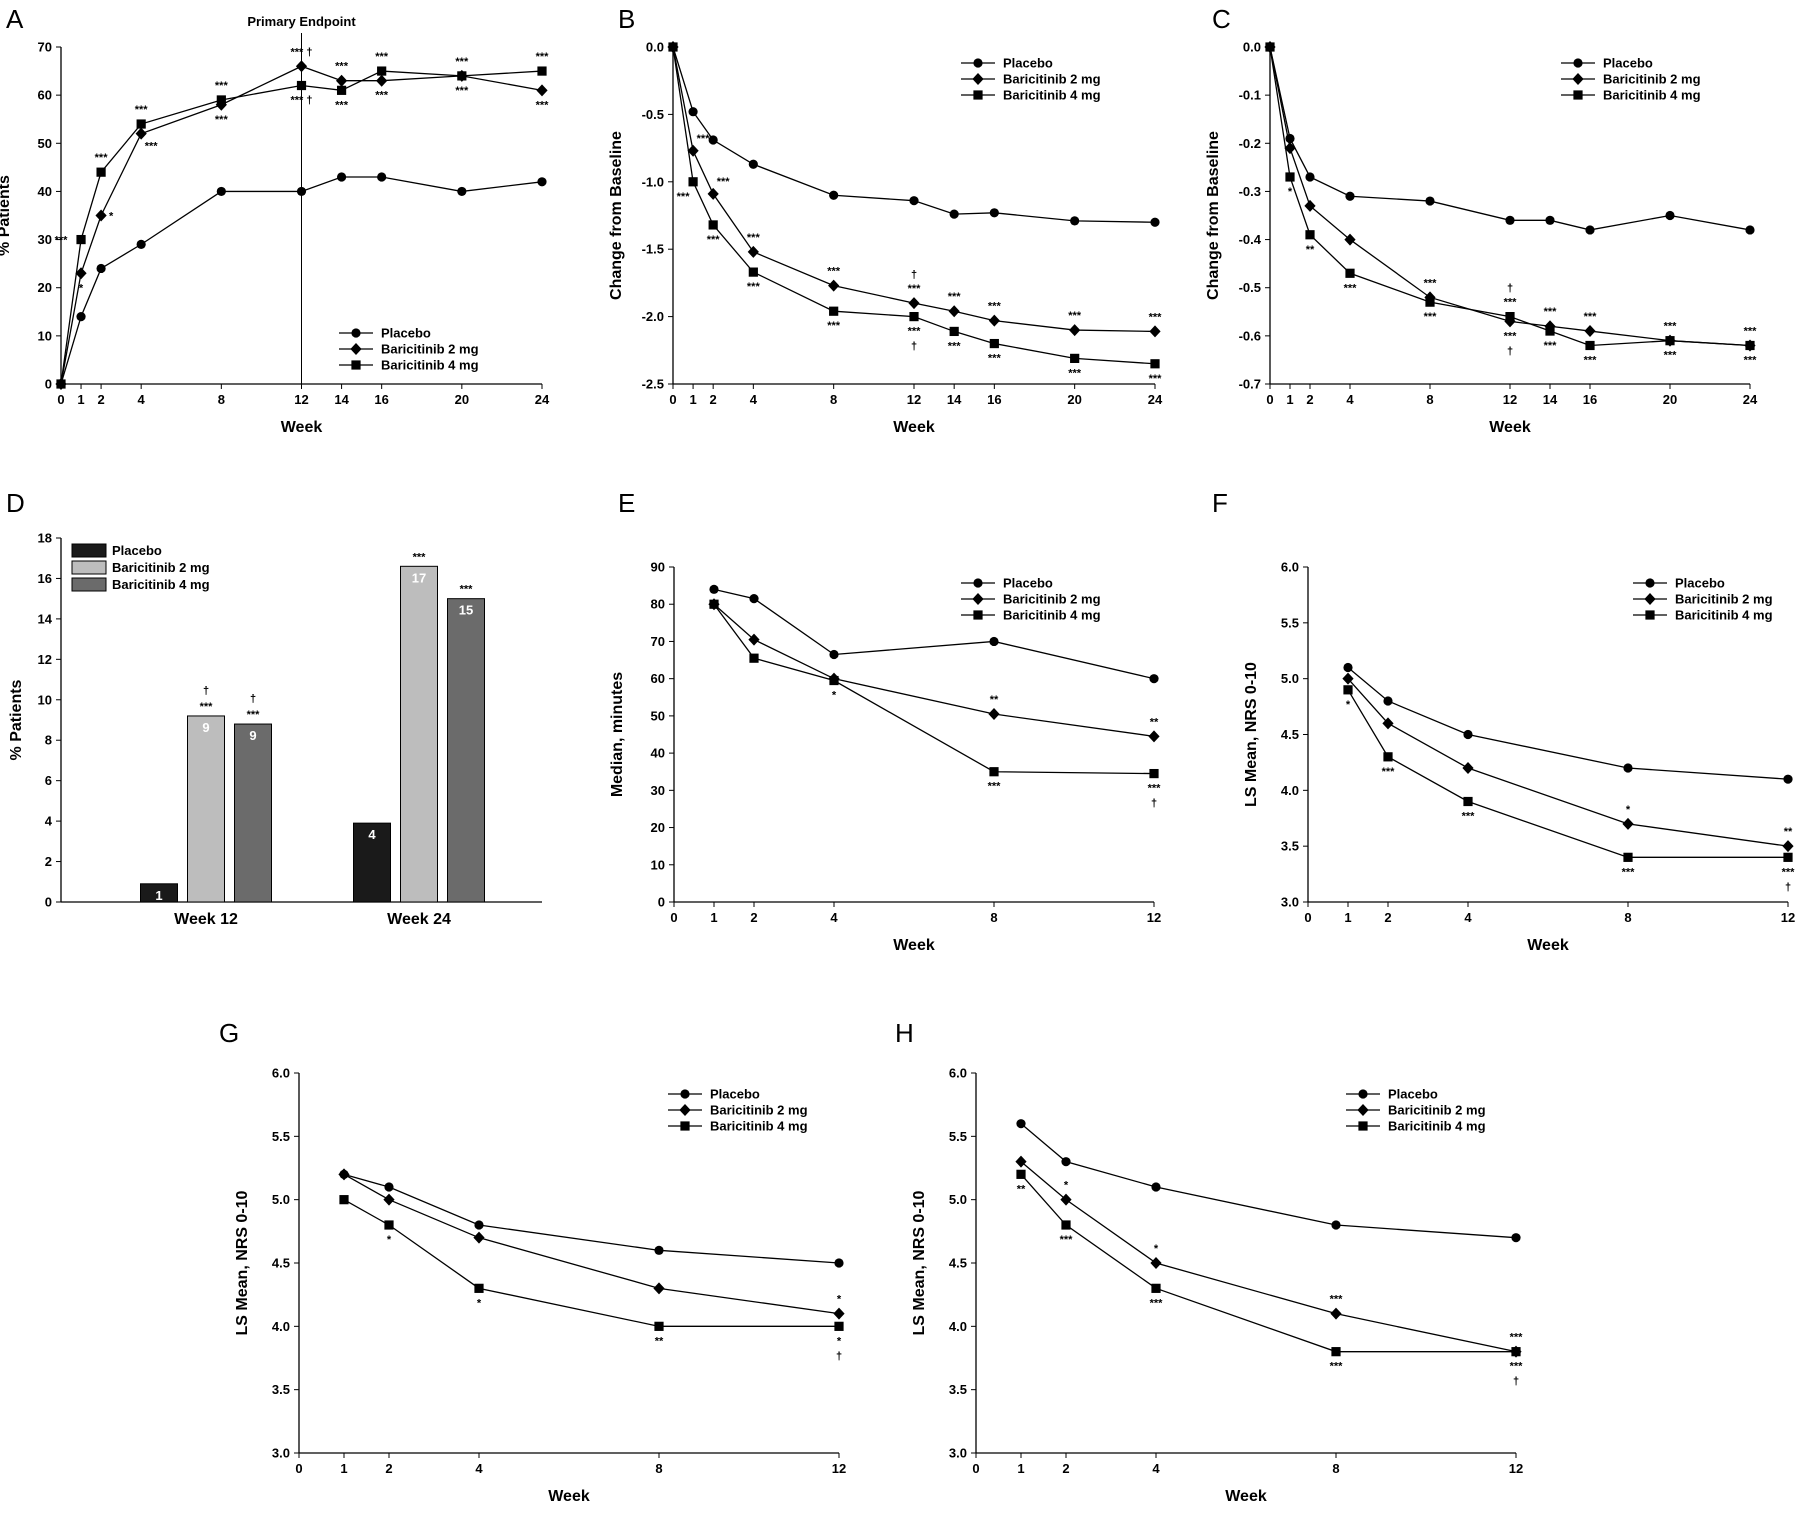  What do you see at coordinates (45, 335) in the screenshot?
I see `y-tick-label: 10` at bounding box center [45, 335].